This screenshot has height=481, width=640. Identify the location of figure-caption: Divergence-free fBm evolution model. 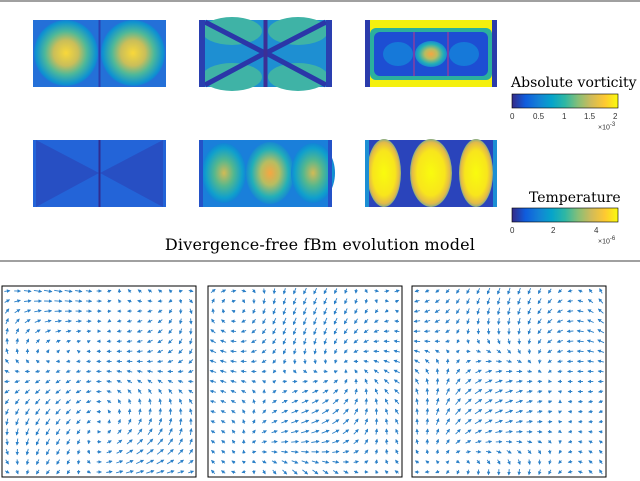
(320, 244).